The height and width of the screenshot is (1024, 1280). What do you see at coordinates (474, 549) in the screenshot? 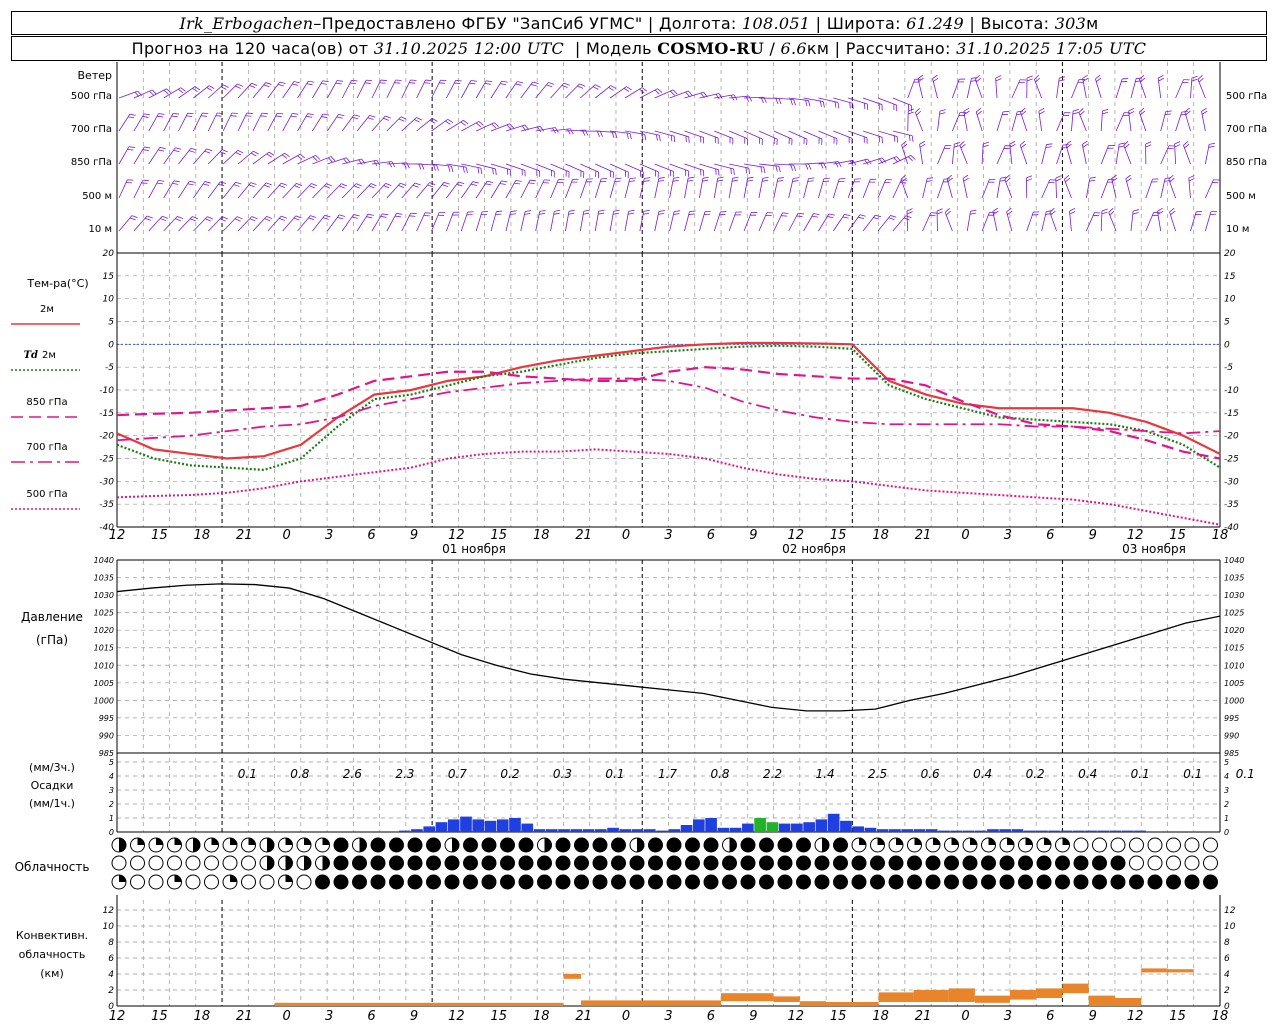
I see `date-label: 01 ноября` at bounding box center [474, 549].